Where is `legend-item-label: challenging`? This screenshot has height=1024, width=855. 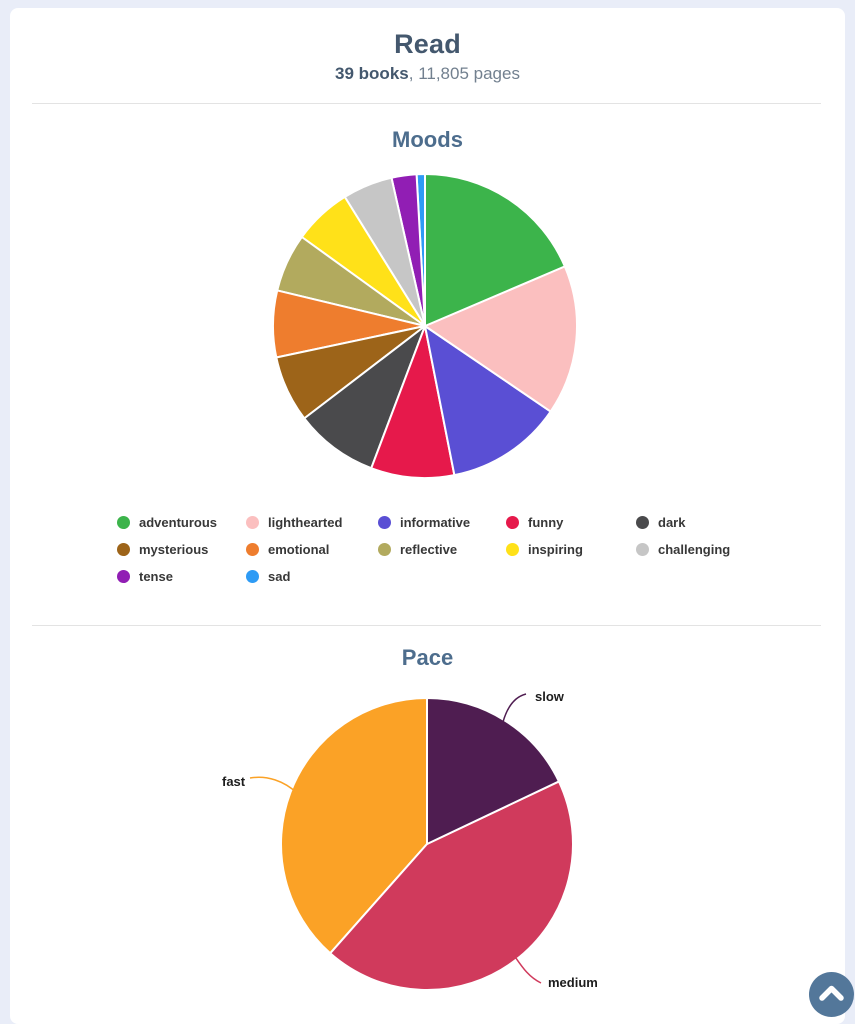 legend-item-label: challenging is located at coordinates (694, 549).